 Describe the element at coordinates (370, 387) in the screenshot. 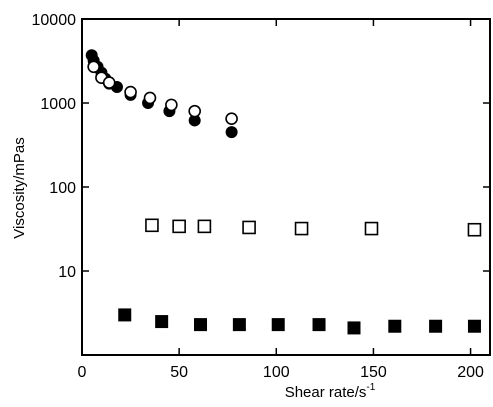

I see `x-axis-title-superscript: -1` at that location.